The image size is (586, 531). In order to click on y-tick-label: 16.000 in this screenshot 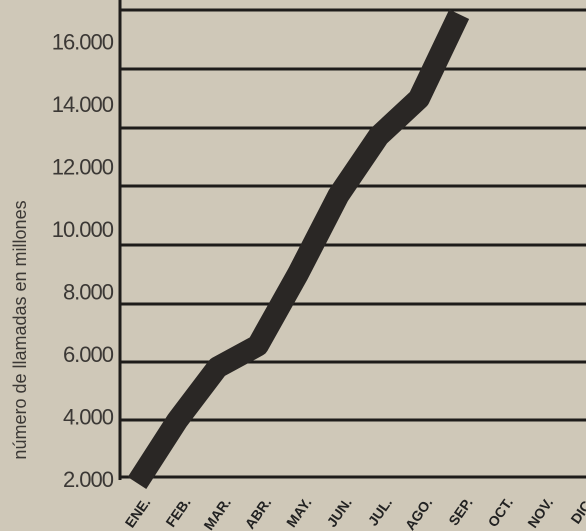, I will do `click(83, 41)`.